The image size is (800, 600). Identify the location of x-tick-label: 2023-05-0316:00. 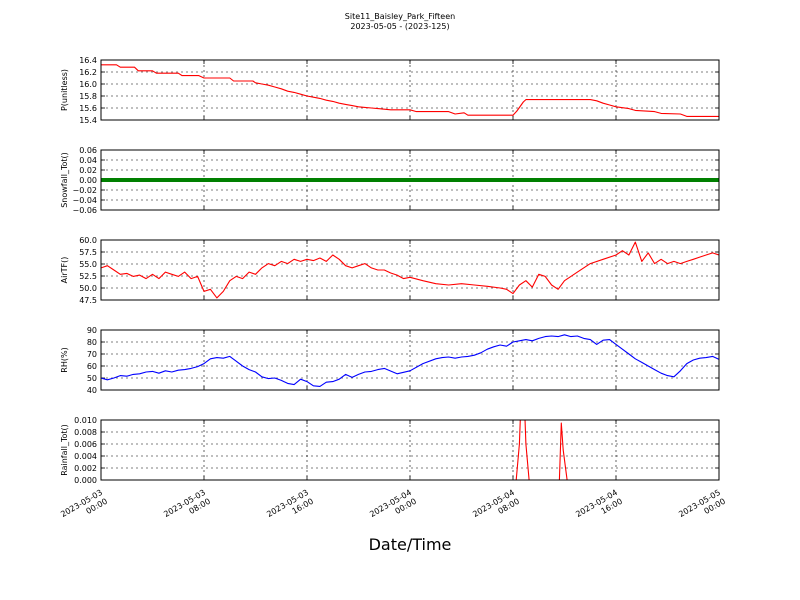
(290, 508).